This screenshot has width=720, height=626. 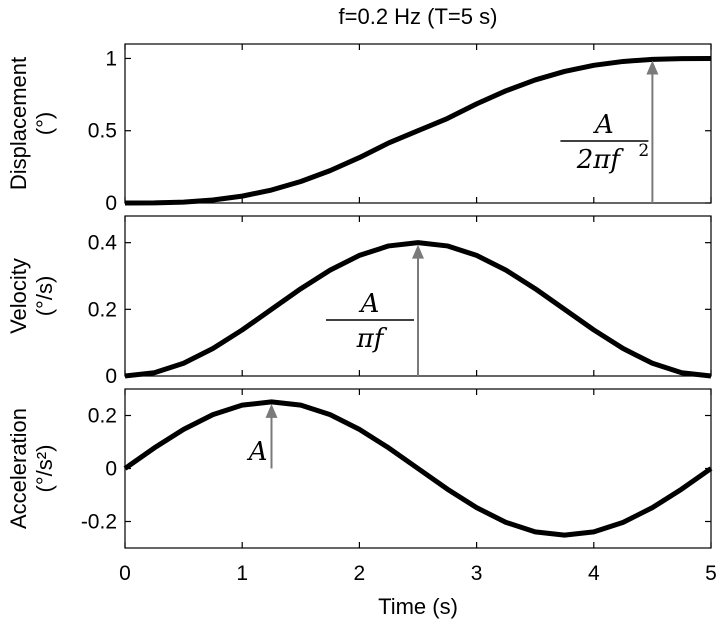 I want to click on annotation-label: A, so click(x=257, y=452).